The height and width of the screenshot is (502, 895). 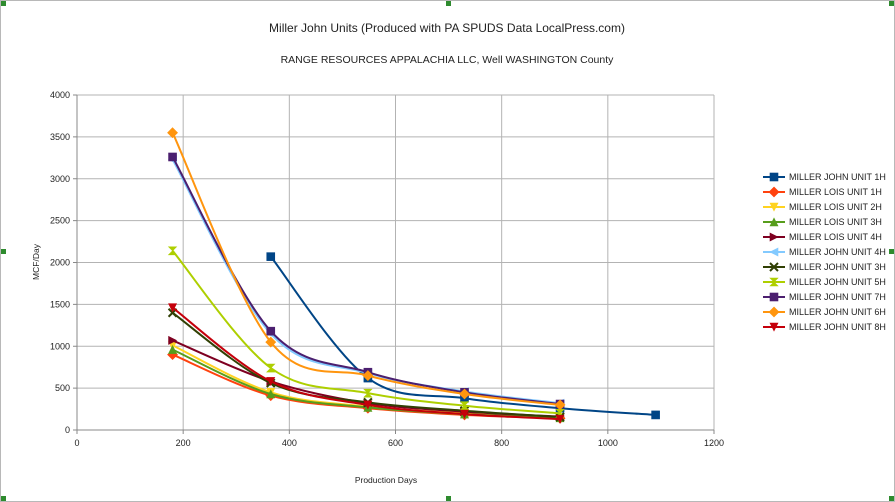 I want to click on resize-handle-bottom-middle, so click(x=448, y=498).